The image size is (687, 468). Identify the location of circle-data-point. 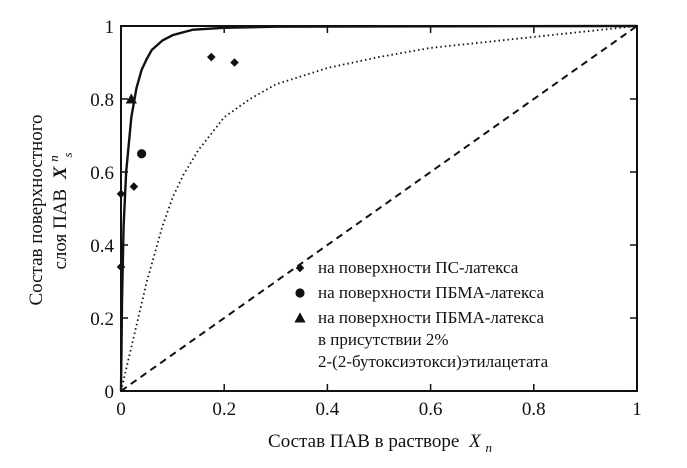
(142, 154).